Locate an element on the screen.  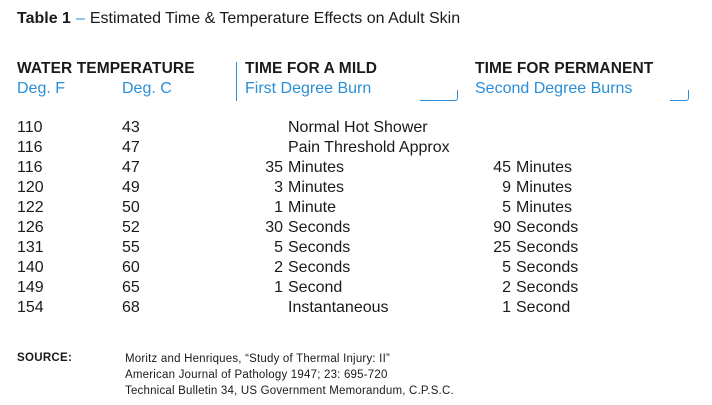
cell-mild-unit: Second is located at coordinates (315, 287).